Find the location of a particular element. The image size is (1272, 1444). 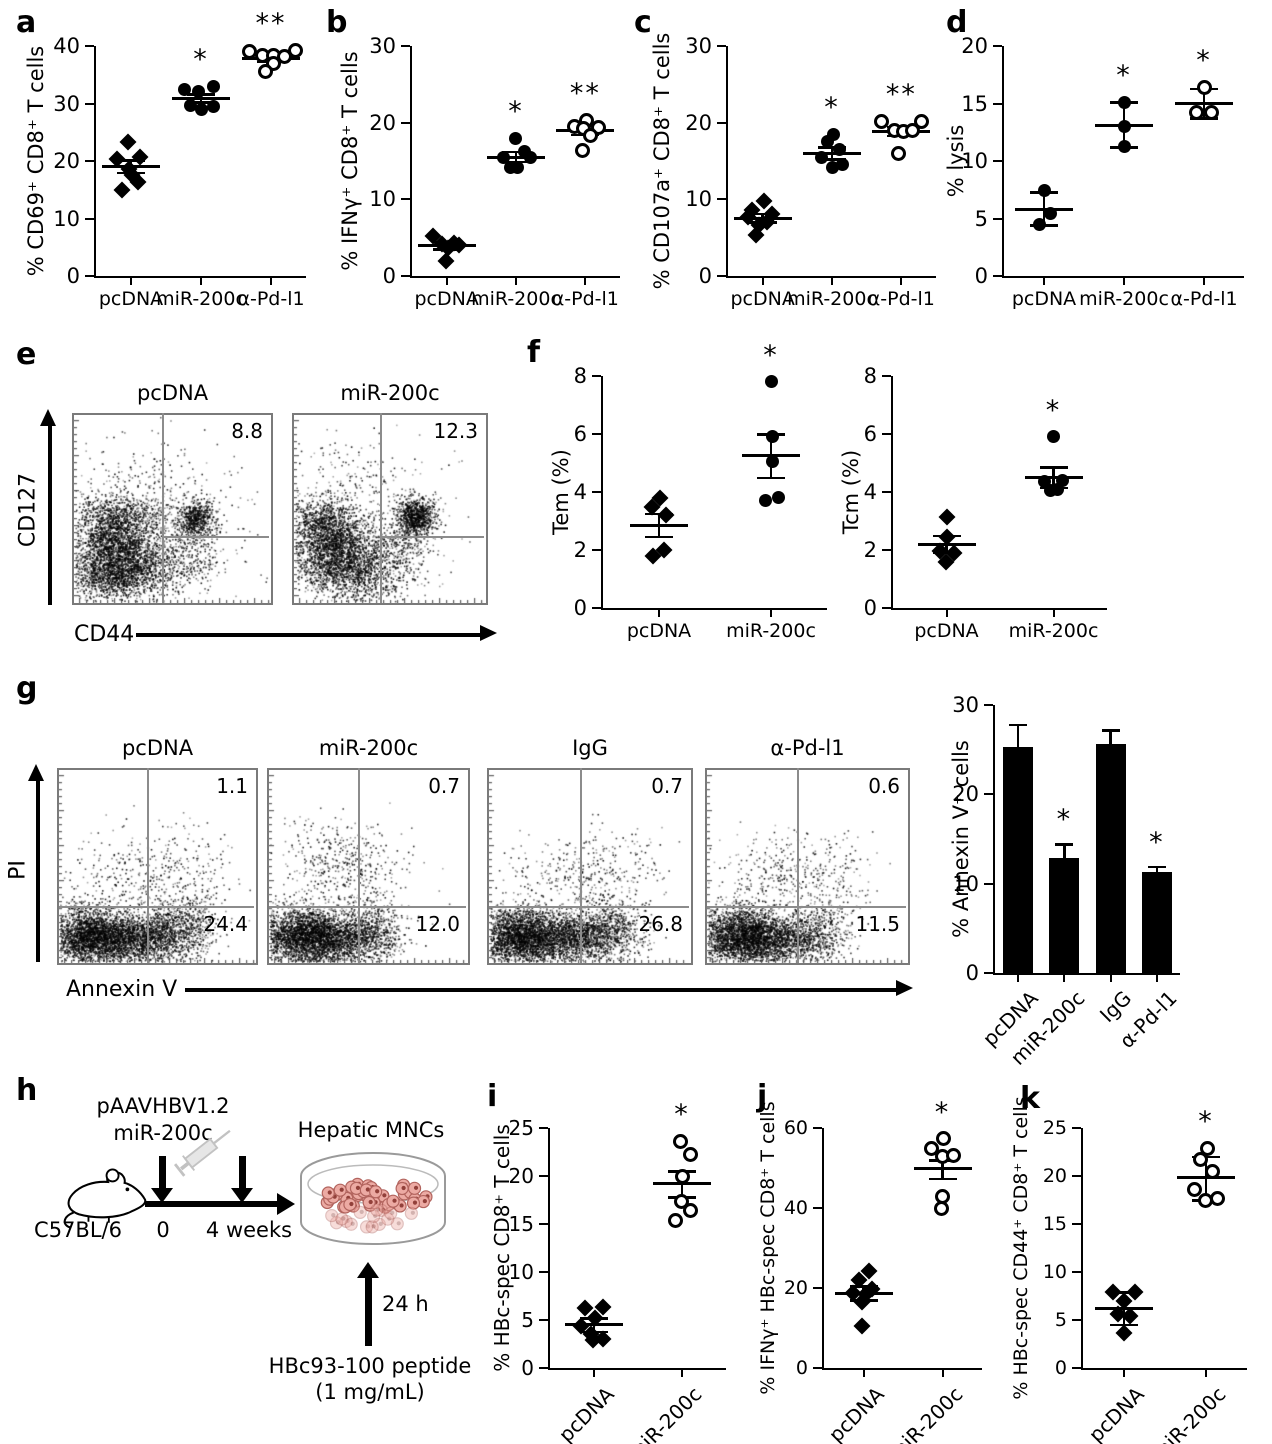

y-tick-label: 15 is located at coordinates (1054, 1224).